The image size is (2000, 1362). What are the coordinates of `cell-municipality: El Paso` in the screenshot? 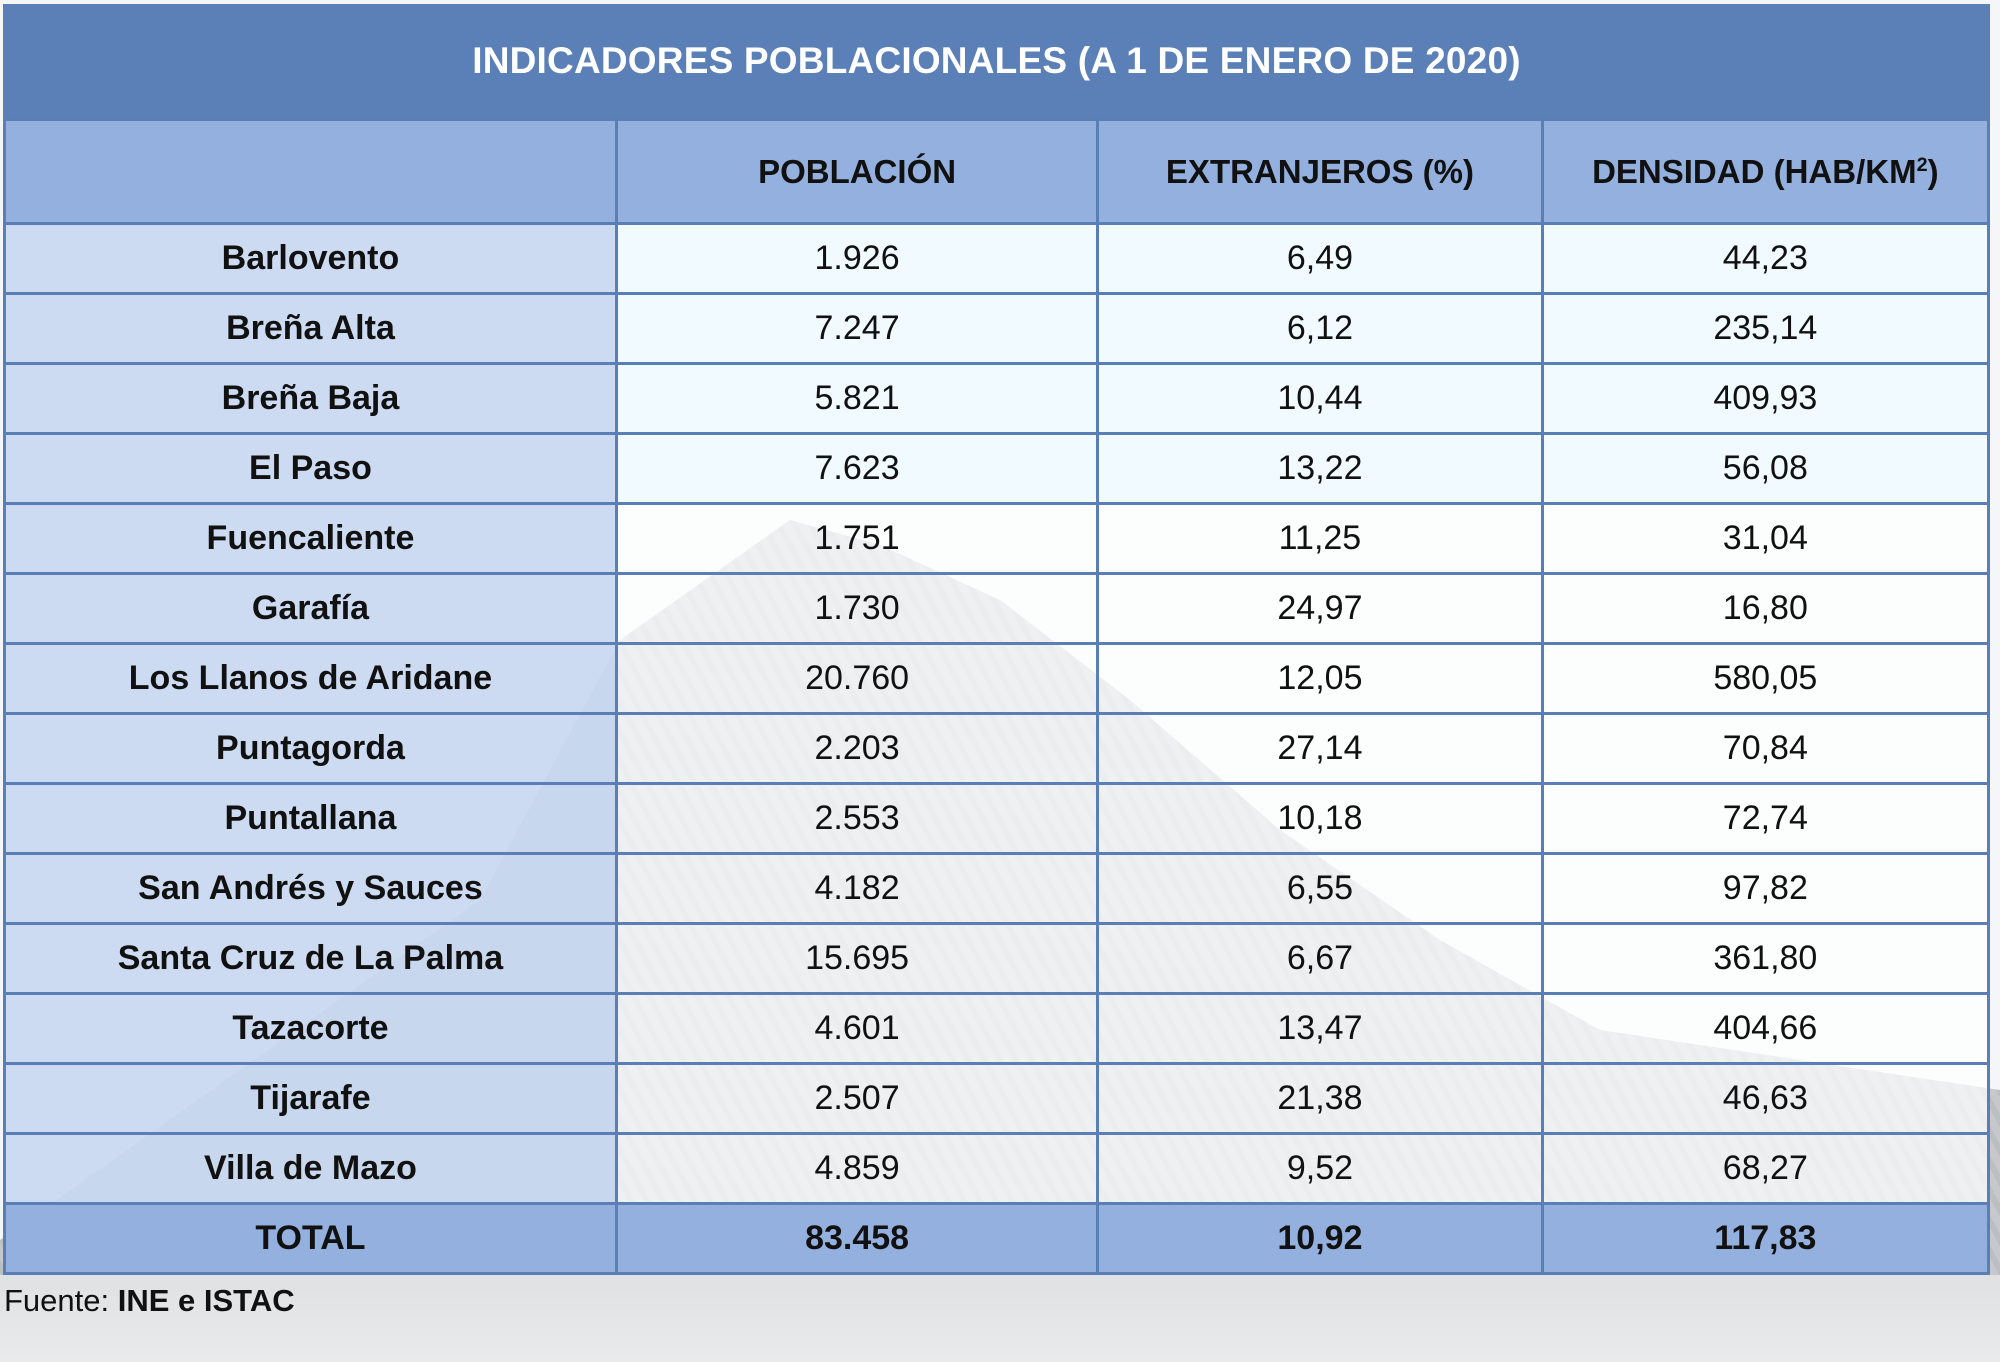 It's located at (310, 468).